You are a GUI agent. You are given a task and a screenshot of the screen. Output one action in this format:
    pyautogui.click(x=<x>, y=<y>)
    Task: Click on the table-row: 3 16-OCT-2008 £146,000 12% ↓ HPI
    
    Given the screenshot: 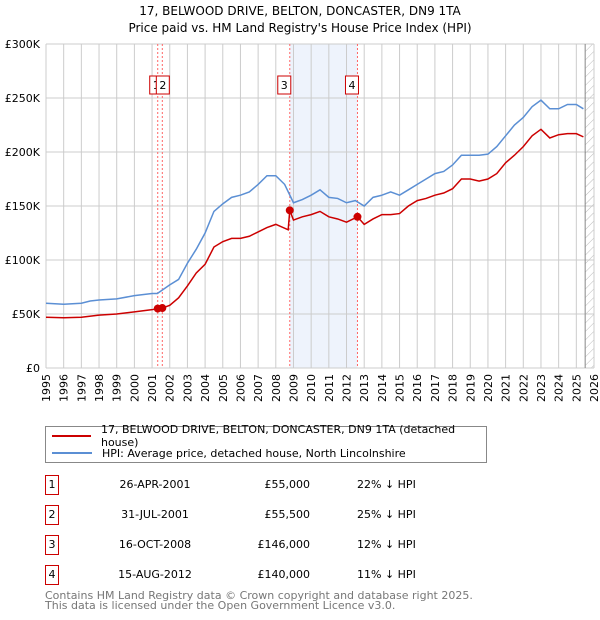 What is the action you would take?
    pyautogui.click(x=245, y=545)
    